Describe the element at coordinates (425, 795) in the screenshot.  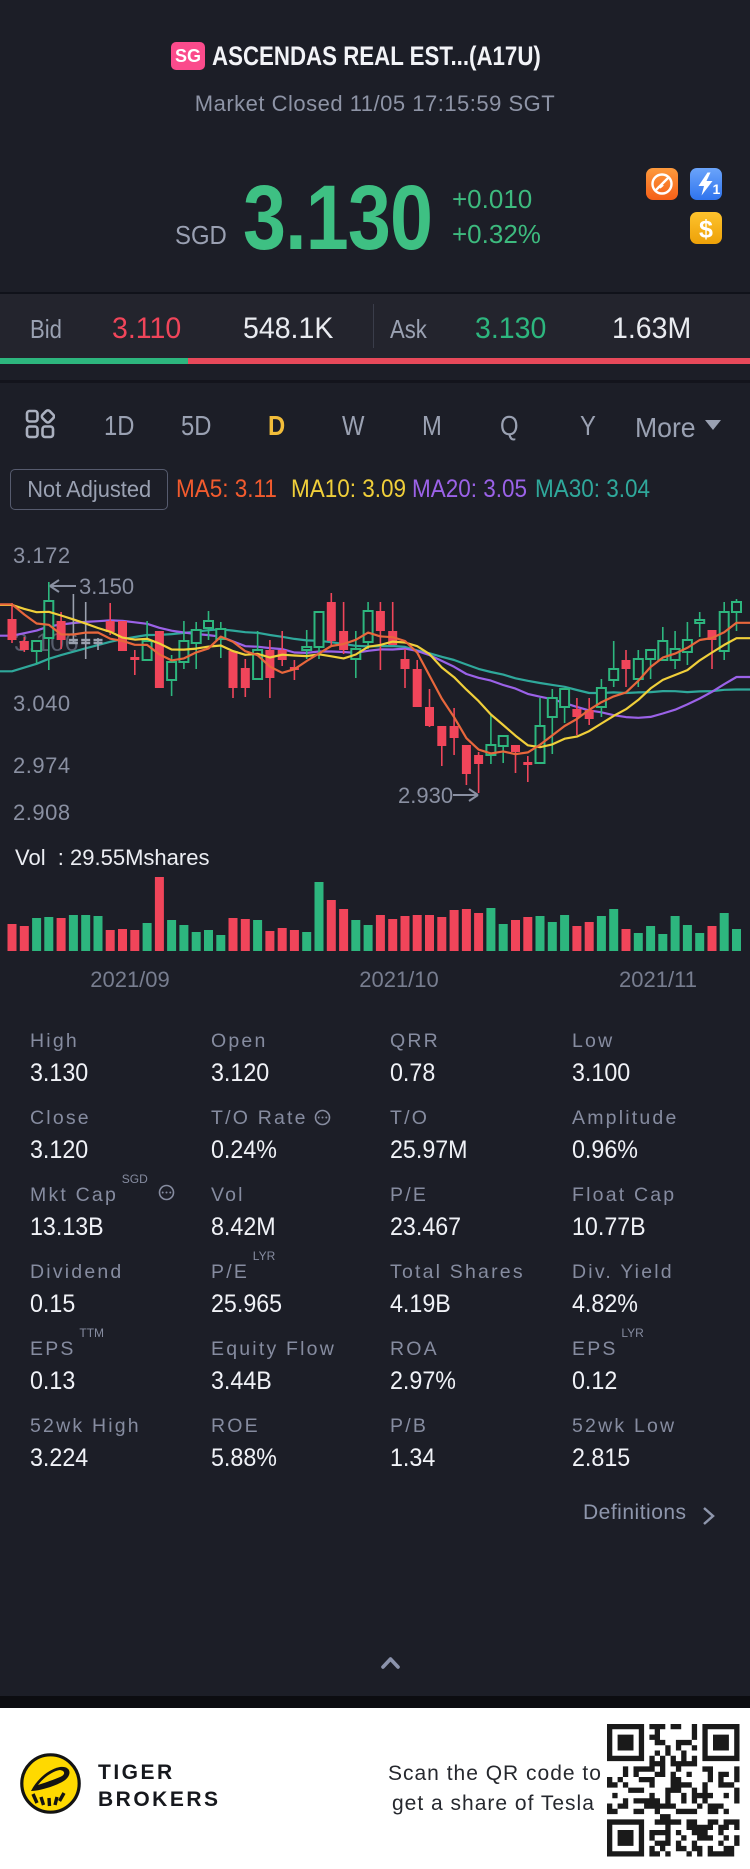
I see `svg-text: 2.930` at that location.